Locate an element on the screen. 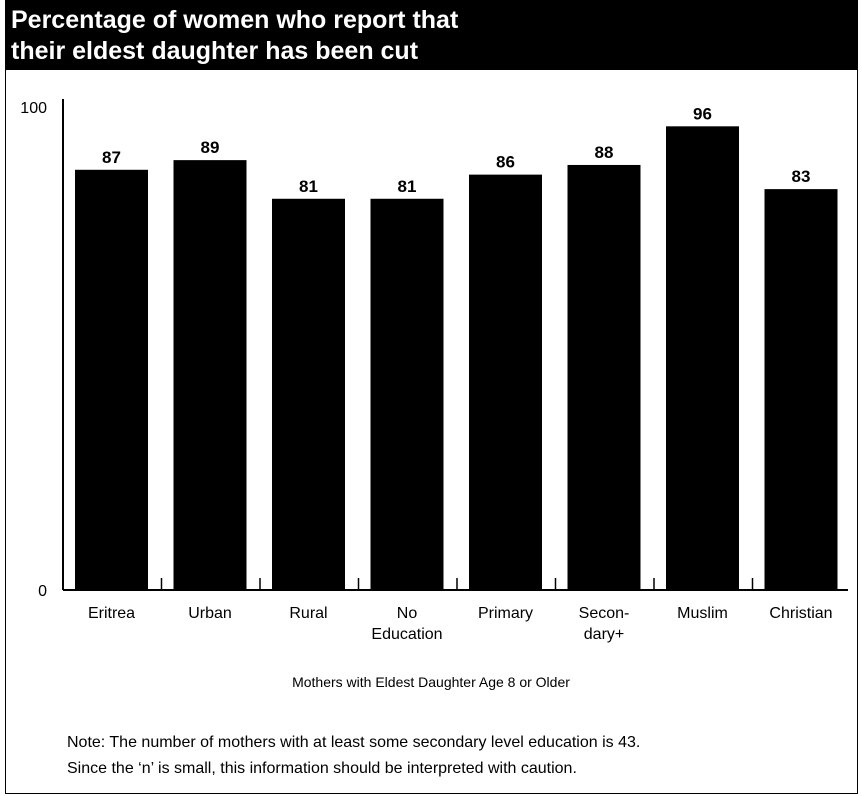 This screenshot has height=796, width=862. data-label: 96 is located at coordinates (702, 113).